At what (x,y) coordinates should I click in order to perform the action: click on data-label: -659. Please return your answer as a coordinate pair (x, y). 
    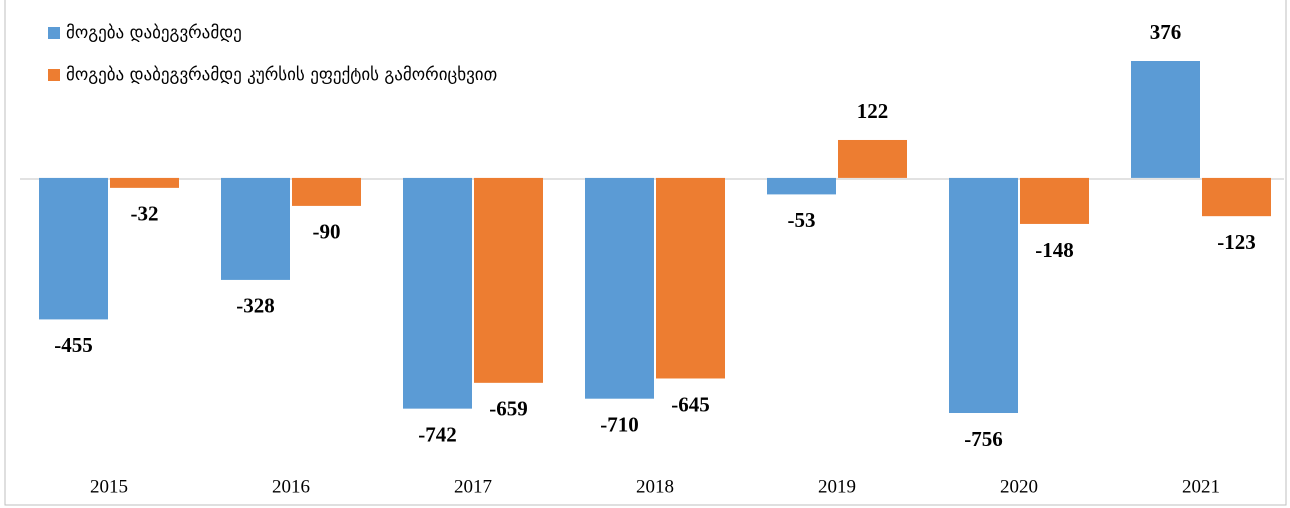
    Looking at the image, I should click on (508, 409).